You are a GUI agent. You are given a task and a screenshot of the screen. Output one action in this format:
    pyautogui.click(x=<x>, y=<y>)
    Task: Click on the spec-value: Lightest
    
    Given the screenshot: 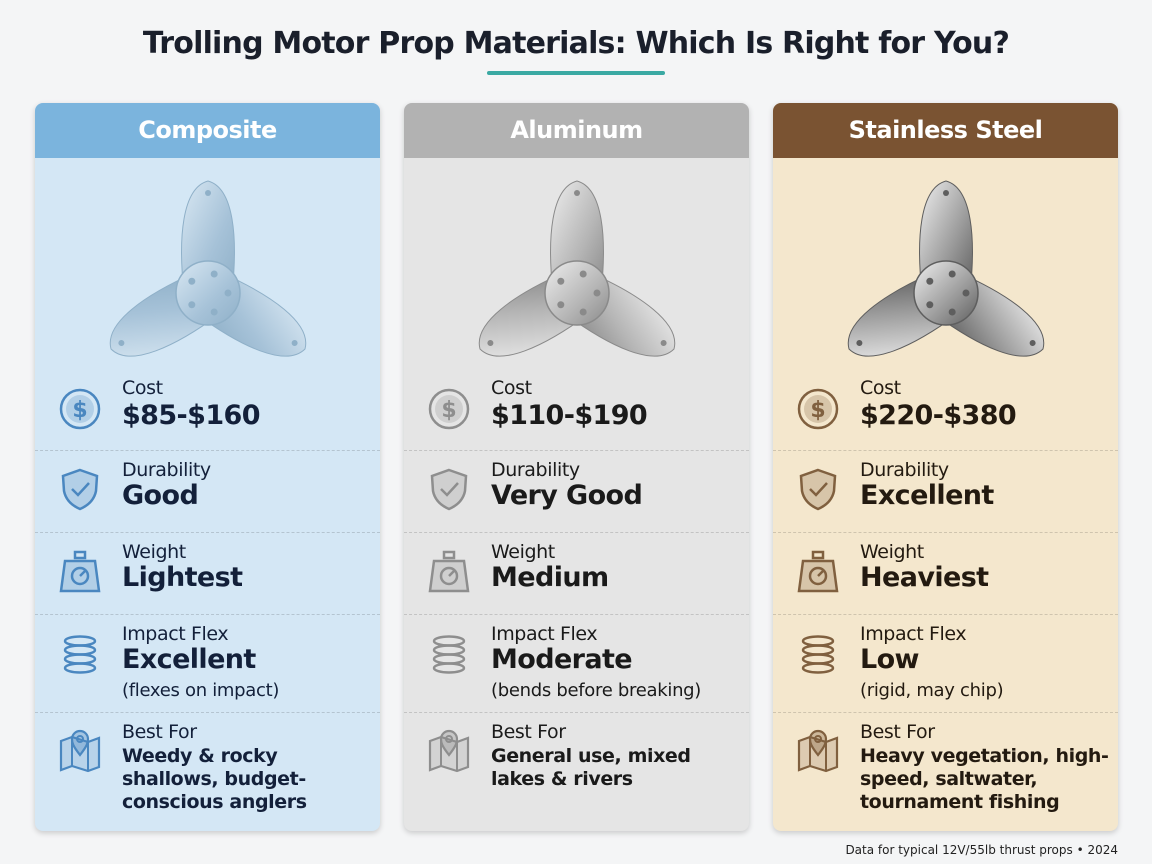 What is the action you would take?
    pyautogui.click(x=182, y=577)
    